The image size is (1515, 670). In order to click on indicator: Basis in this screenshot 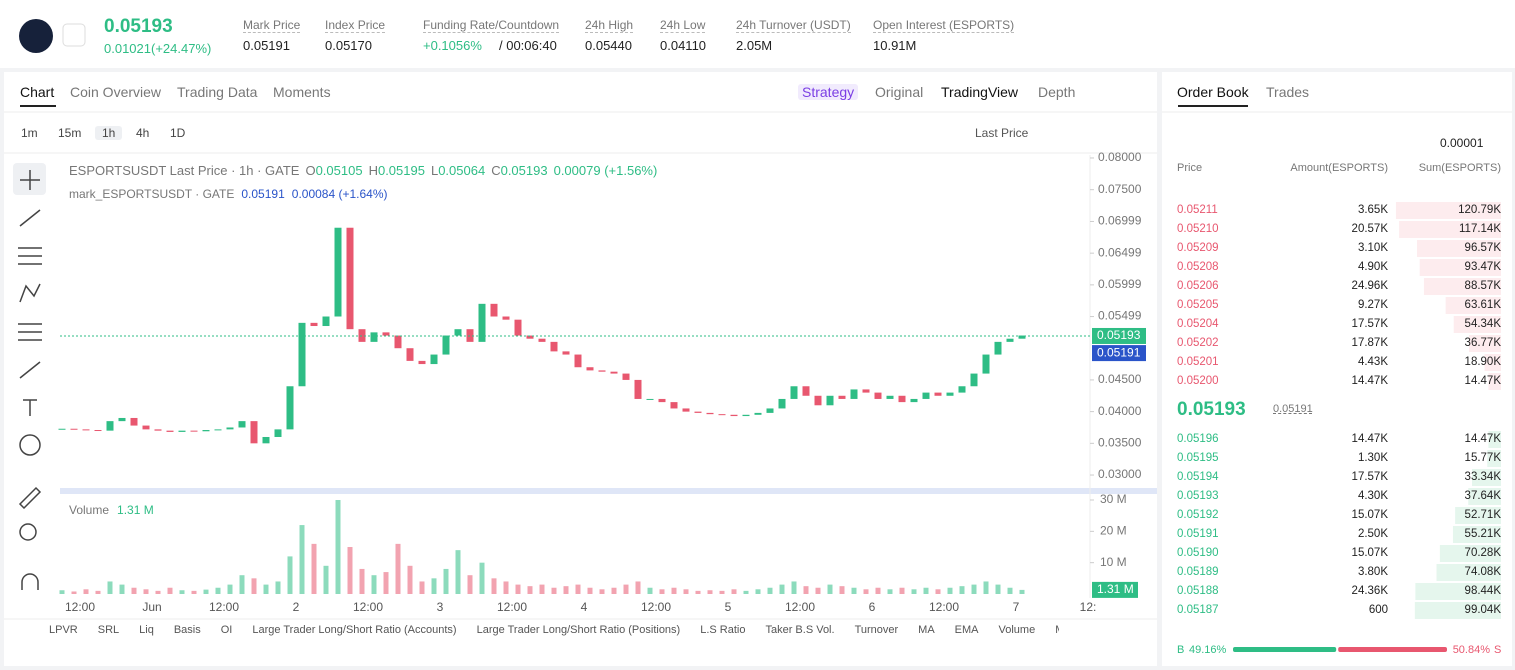, I will do `click(187, 630)`.